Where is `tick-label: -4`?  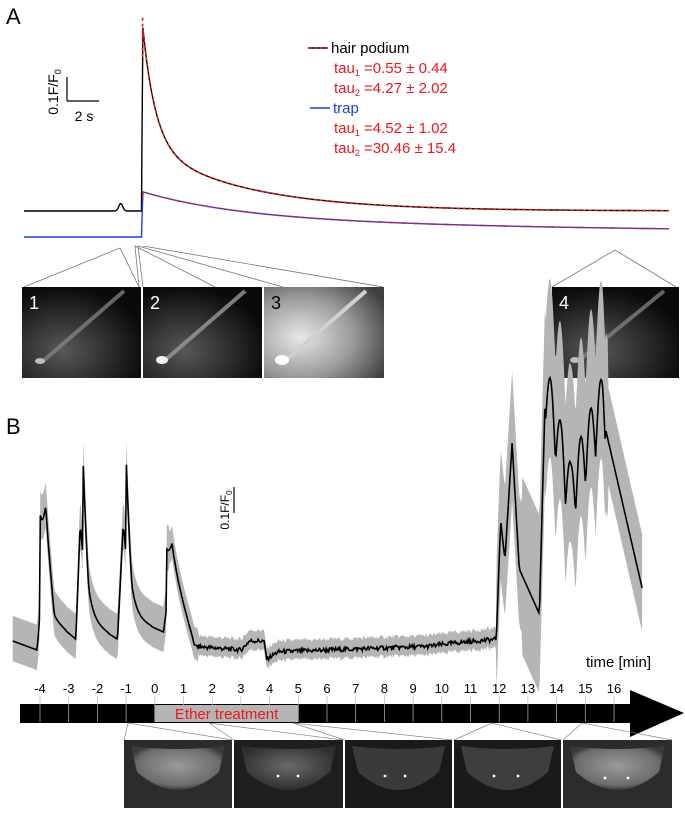
tick-label: -4 is located at coordinates (40, 688).